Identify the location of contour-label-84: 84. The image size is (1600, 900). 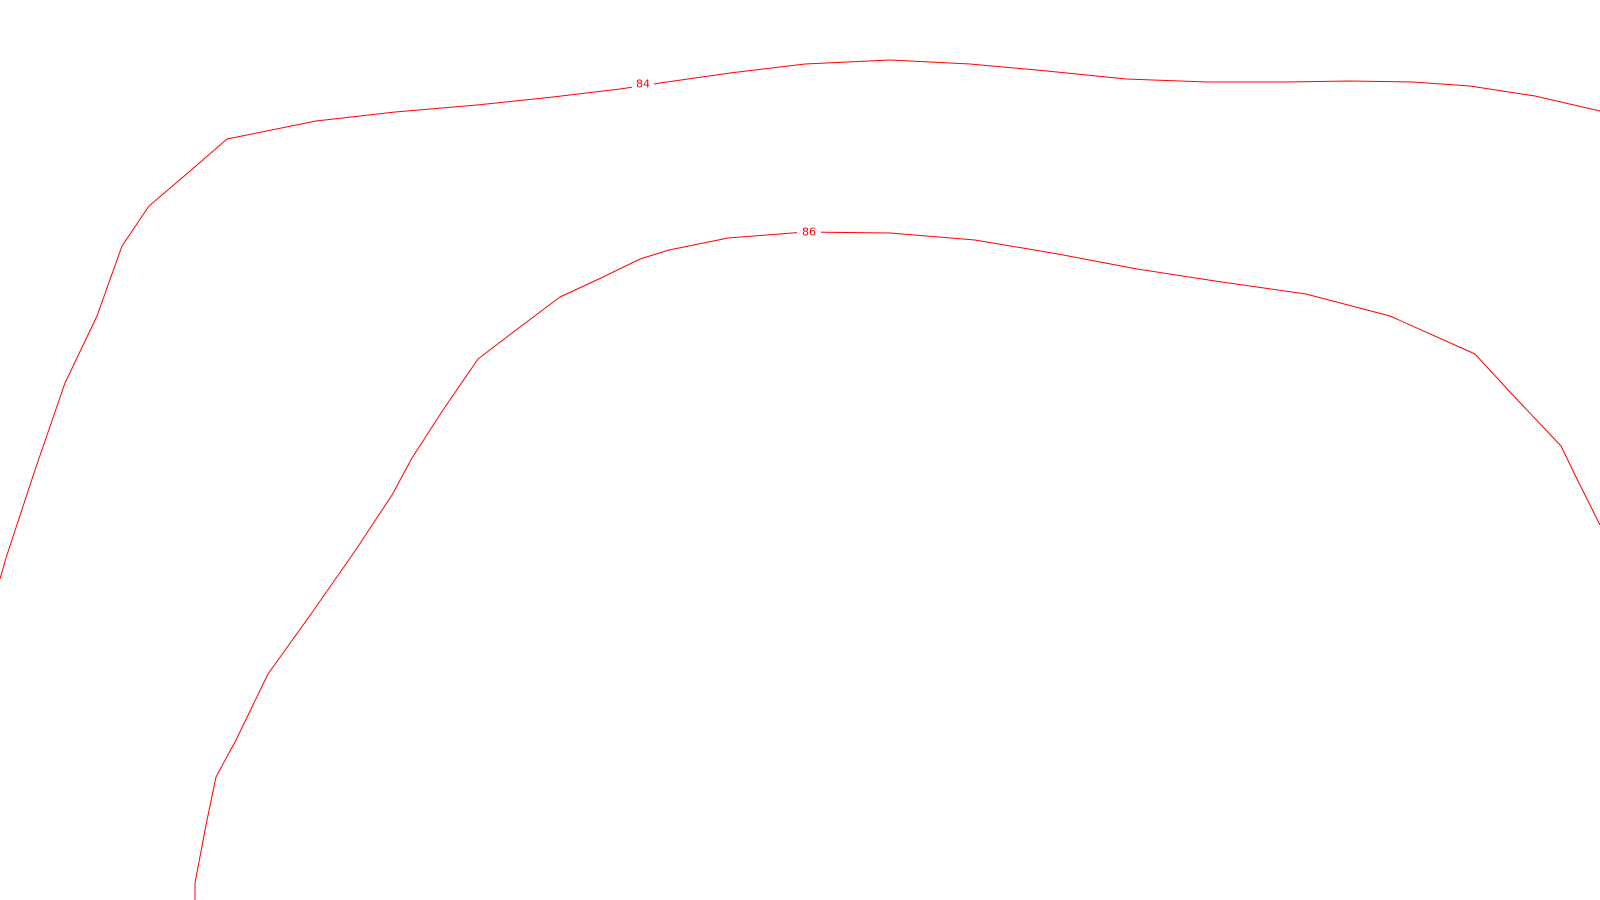
(643, 84).